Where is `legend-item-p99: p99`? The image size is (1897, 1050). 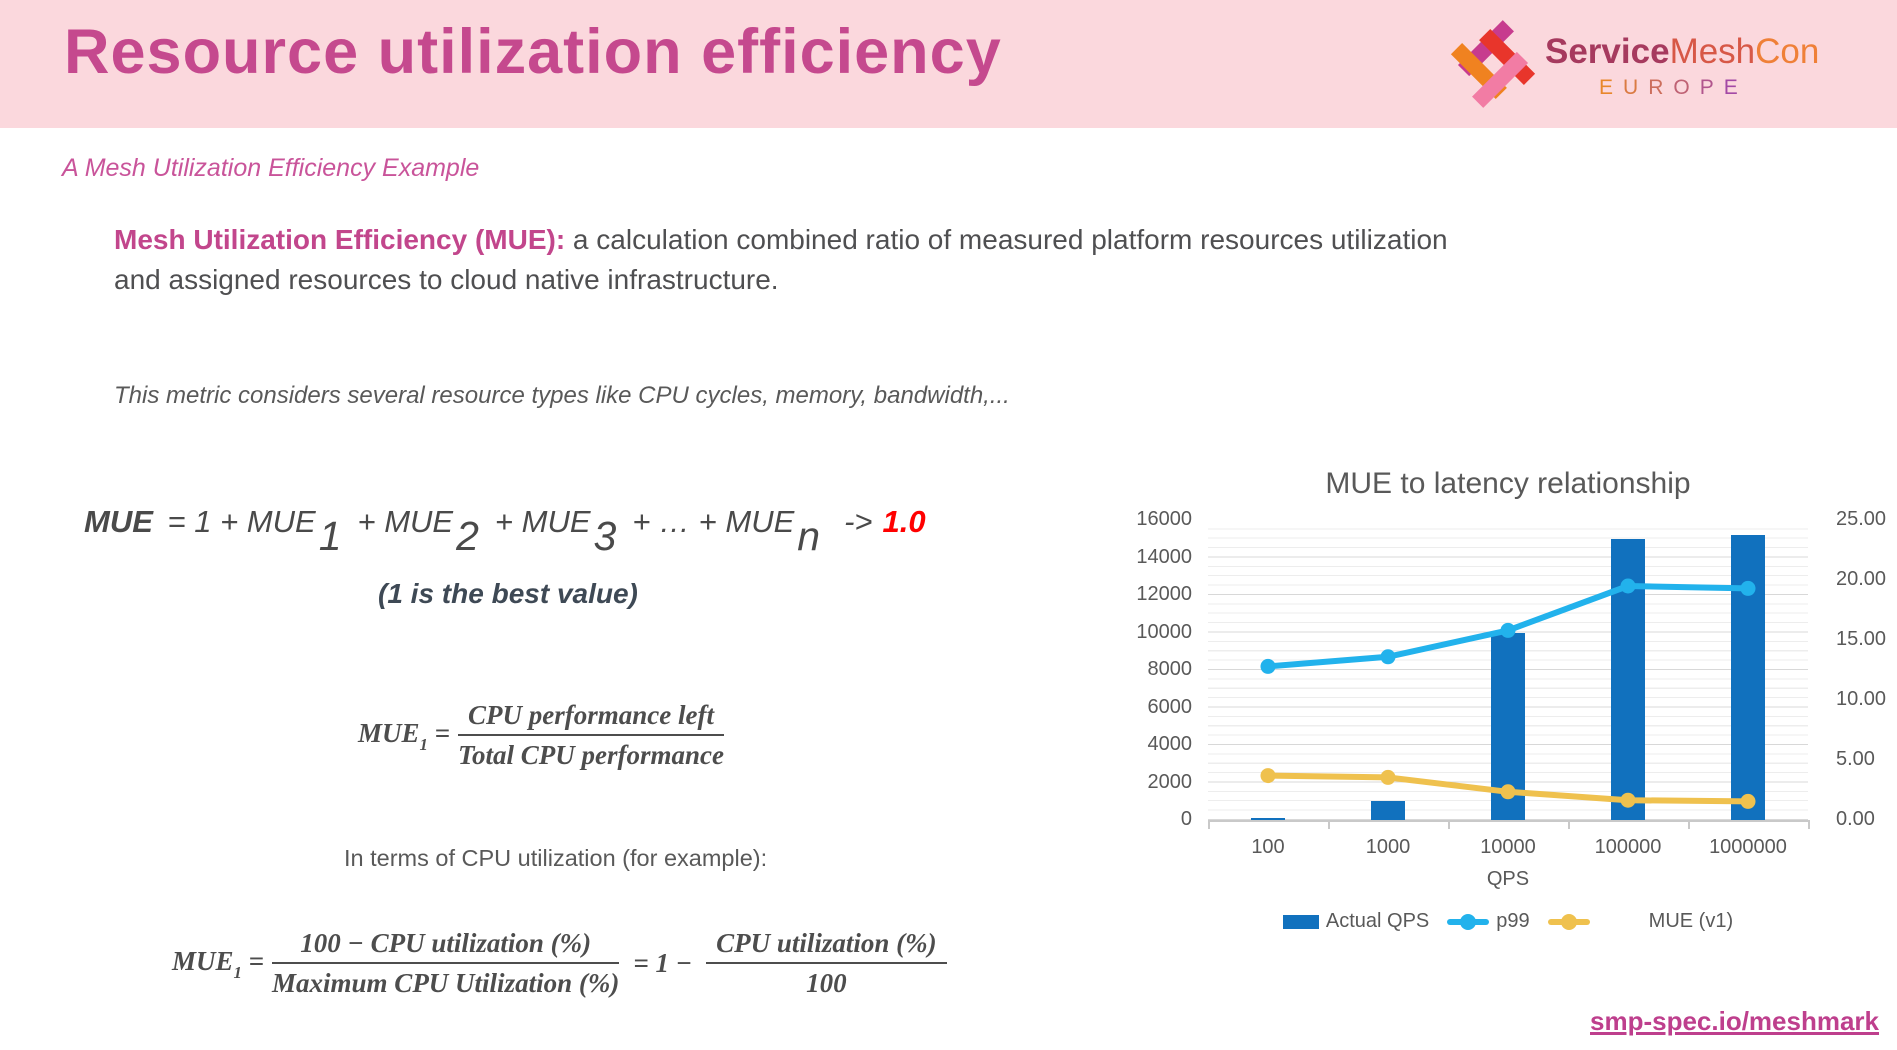
legend-item-p99: p99 is located at coordinates (1488, 921).